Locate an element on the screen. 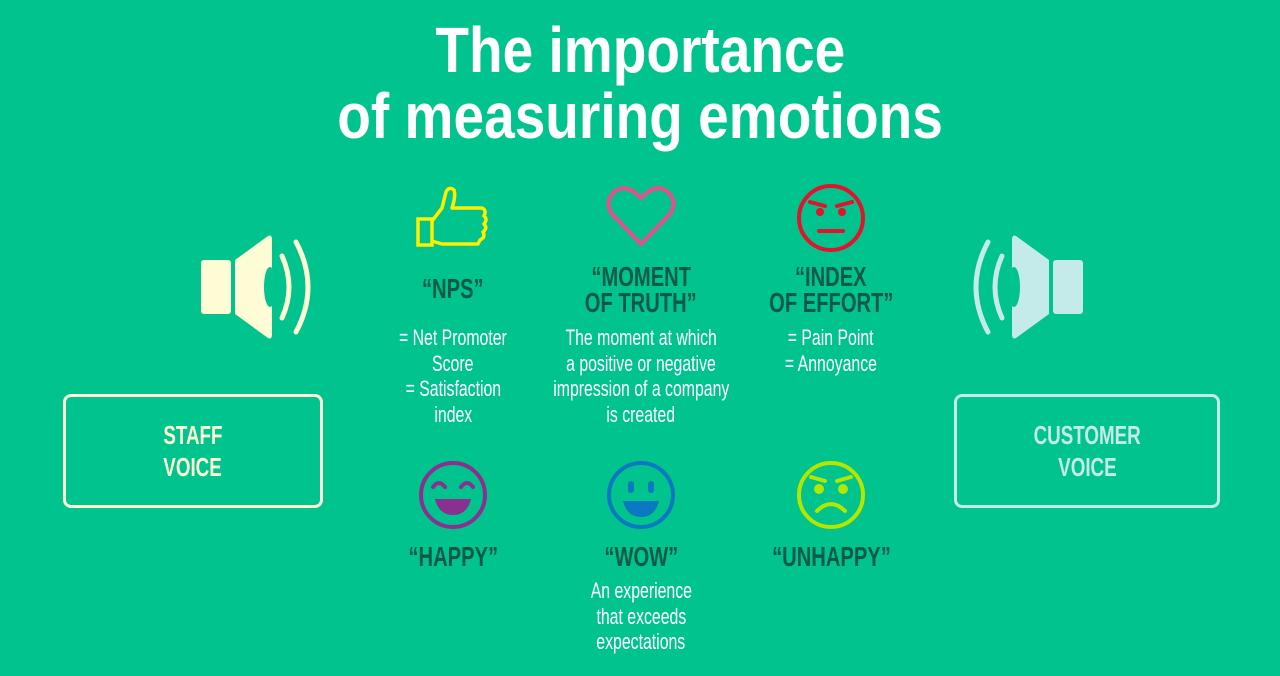 Image resolution: width=1280 pixels, height=676 pixels. customer-label: CUSTOMER is located at coordinates (1087, 435).